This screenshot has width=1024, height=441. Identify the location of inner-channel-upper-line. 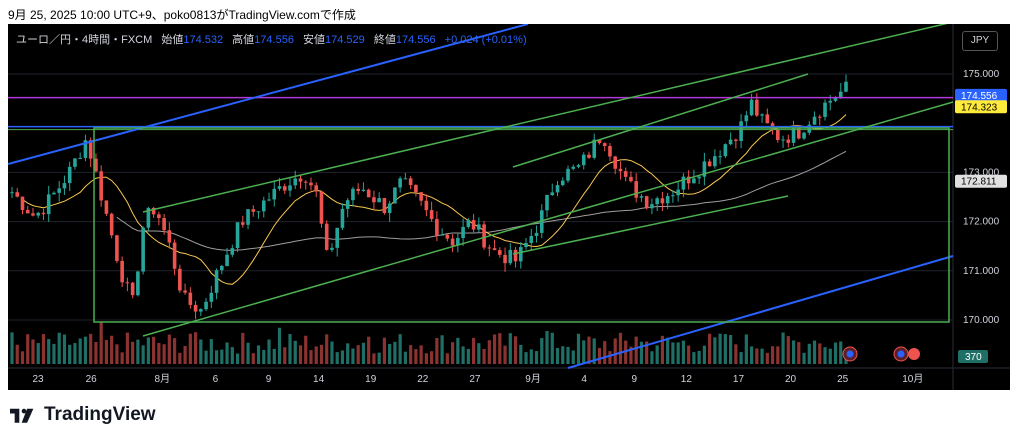
(660, 120).